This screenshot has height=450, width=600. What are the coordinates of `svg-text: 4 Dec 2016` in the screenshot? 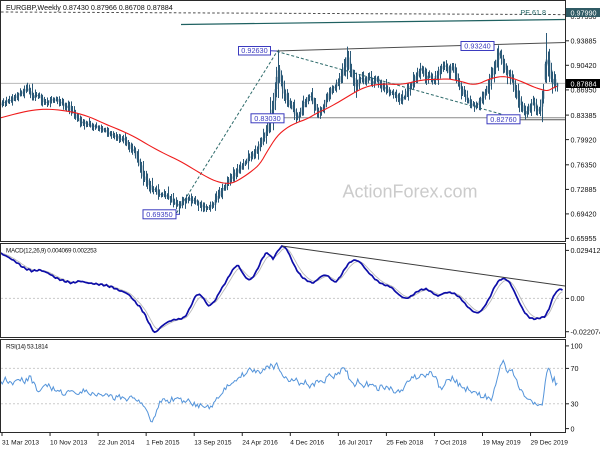 It's located at (307, 443).